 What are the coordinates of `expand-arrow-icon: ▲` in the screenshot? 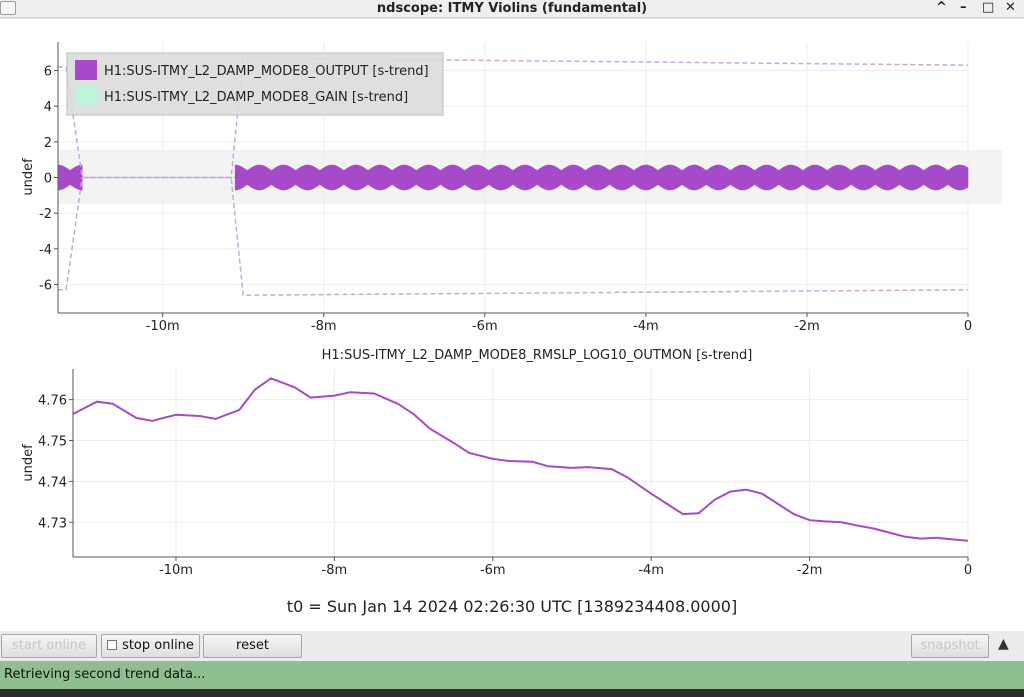 It's located at (1003, 644).